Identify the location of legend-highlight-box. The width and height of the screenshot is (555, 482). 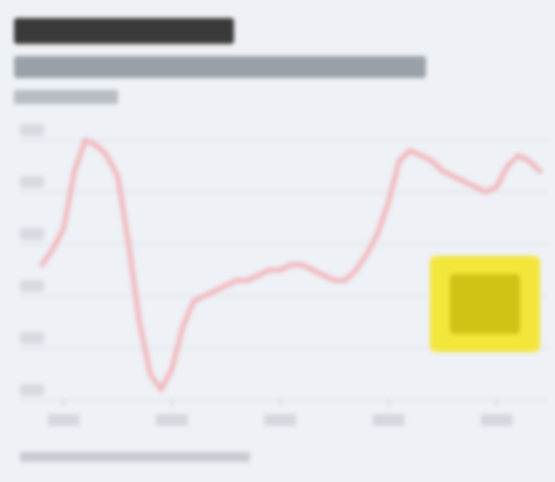
(485, 304).